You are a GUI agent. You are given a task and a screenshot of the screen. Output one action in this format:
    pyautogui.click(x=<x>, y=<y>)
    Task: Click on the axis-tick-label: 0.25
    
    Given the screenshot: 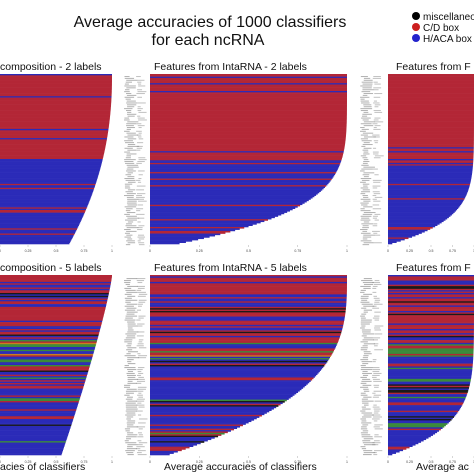 What is the action you would take?
    pyautogui.click(x=409, y=462)
    